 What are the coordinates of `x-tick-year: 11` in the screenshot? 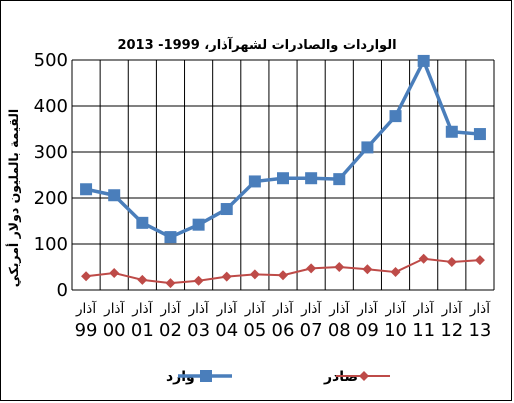 It's located at (423, 330).